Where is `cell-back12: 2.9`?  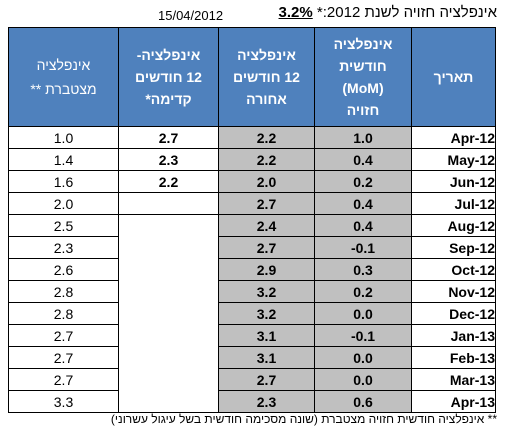 cell-back12: 2.9 is located at coordinates (266, 269).